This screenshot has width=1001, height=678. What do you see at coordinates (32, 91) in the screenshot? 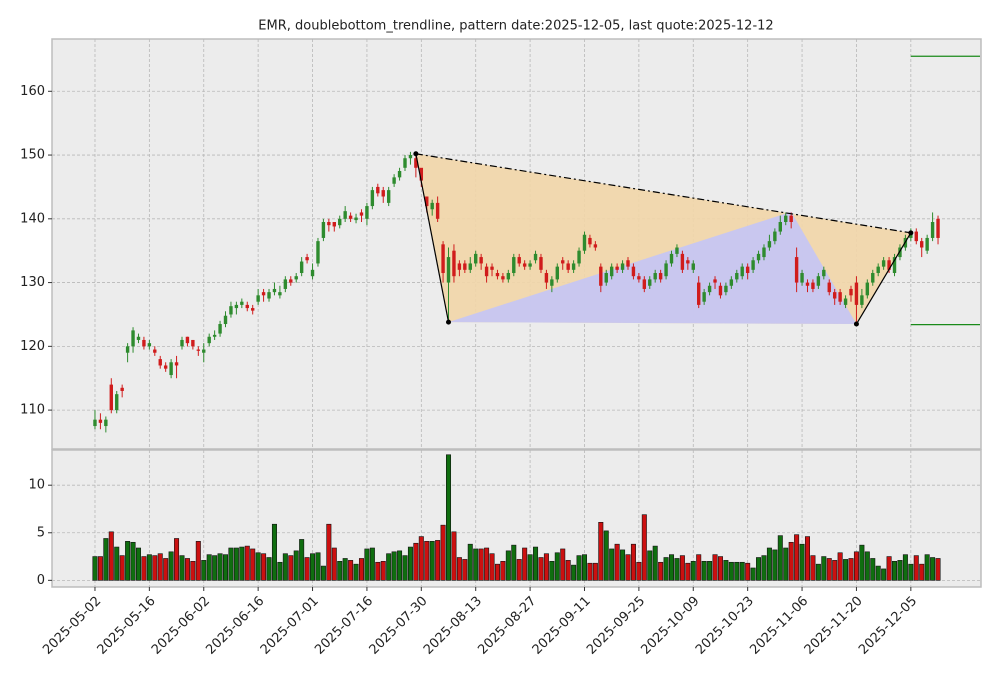
I see `y-tick-label: 160` at bounding box center [32, 91].